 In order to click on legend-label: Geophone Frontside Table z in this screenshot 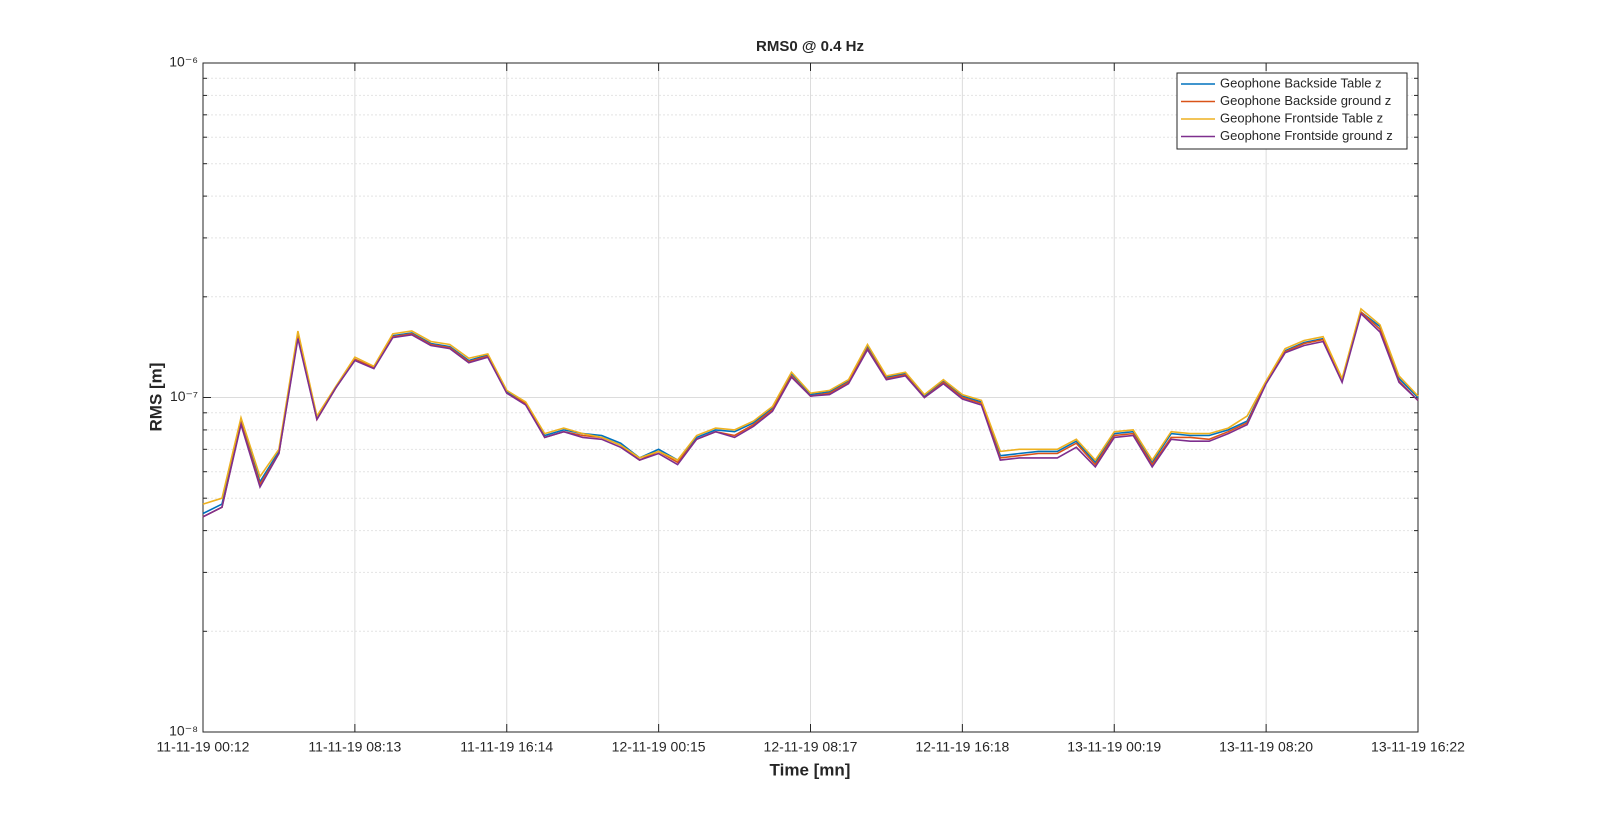, I will do `click(1301, 117)`.